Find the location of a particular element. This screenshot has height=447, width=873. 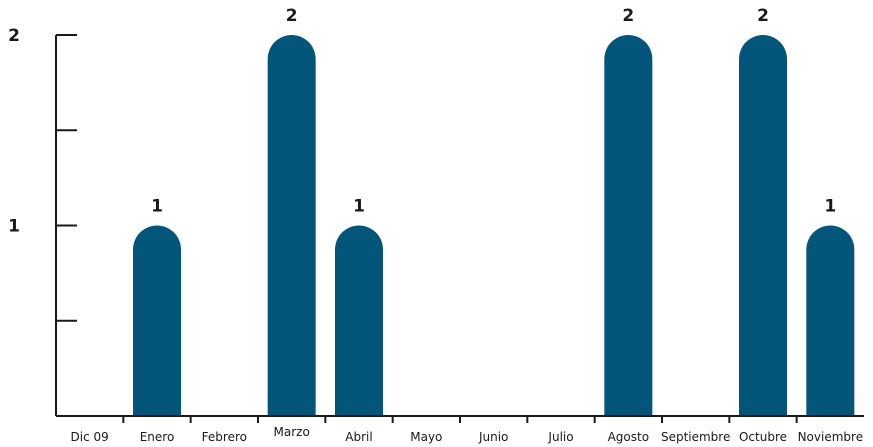

bar-noviembre is located at coordinates (830, 320).